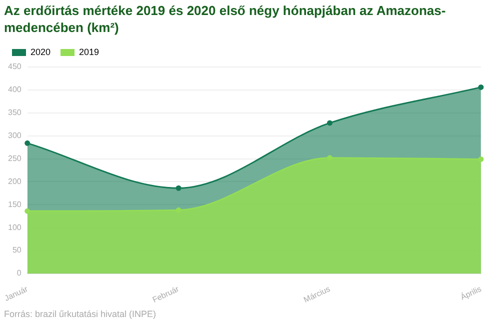  What do you see at coordinates (15, 67) in the screenshot?
I see `y-tick-label: 450` at bounding box center [15, 67].